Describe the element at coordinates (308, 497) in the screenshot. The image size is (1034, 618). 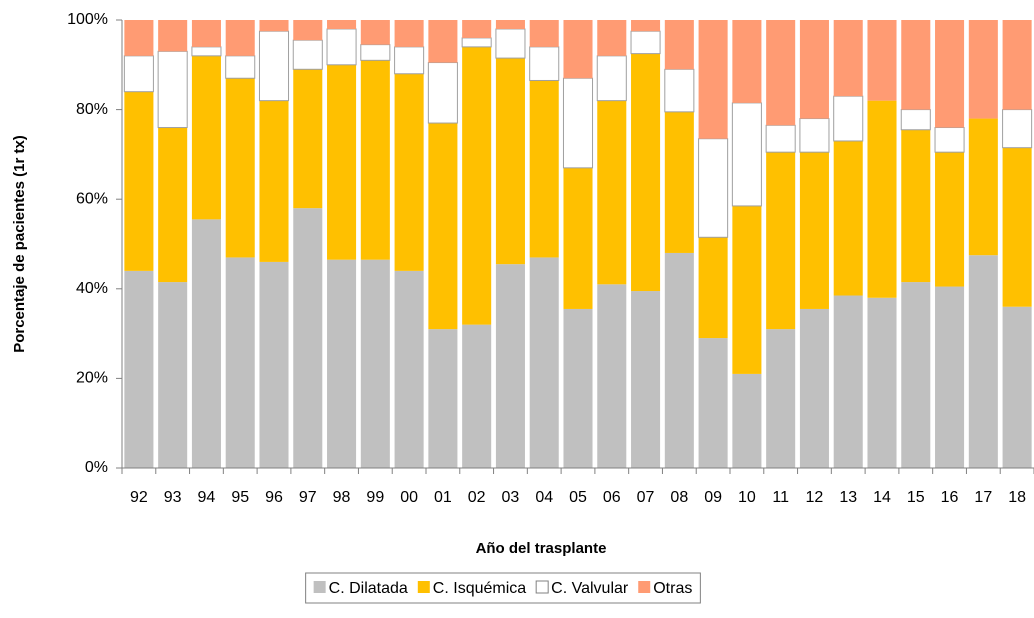
I see `x-tick-label: 97` at that location.